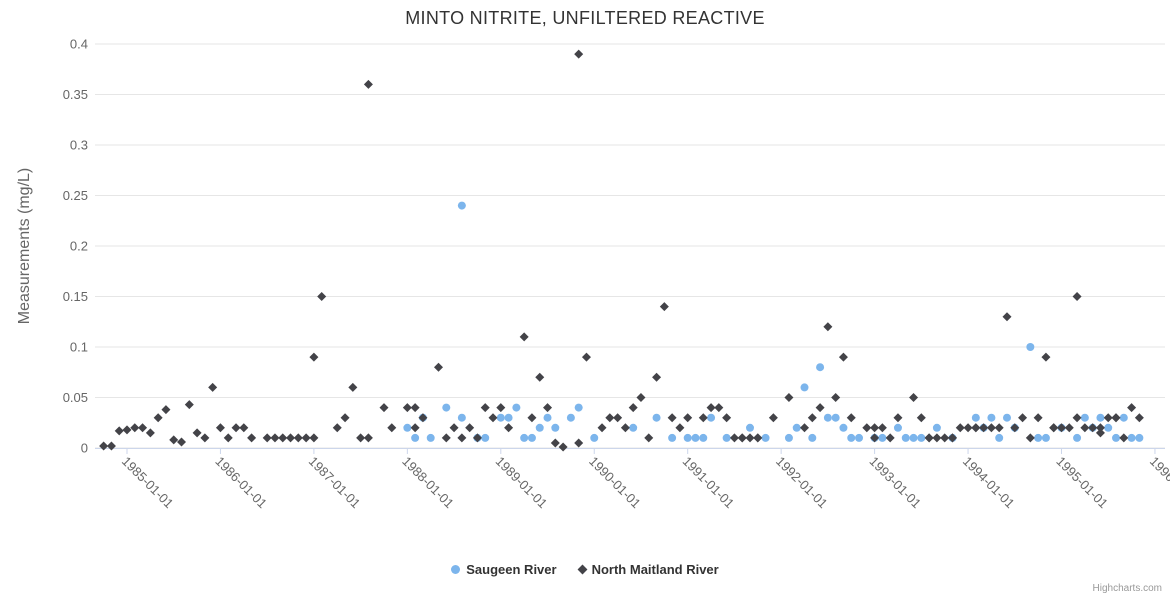 This screenshot has height=600, width=1170. I want to click on legend-item-saugeen-river: Saugeen River, so click(504, 569).